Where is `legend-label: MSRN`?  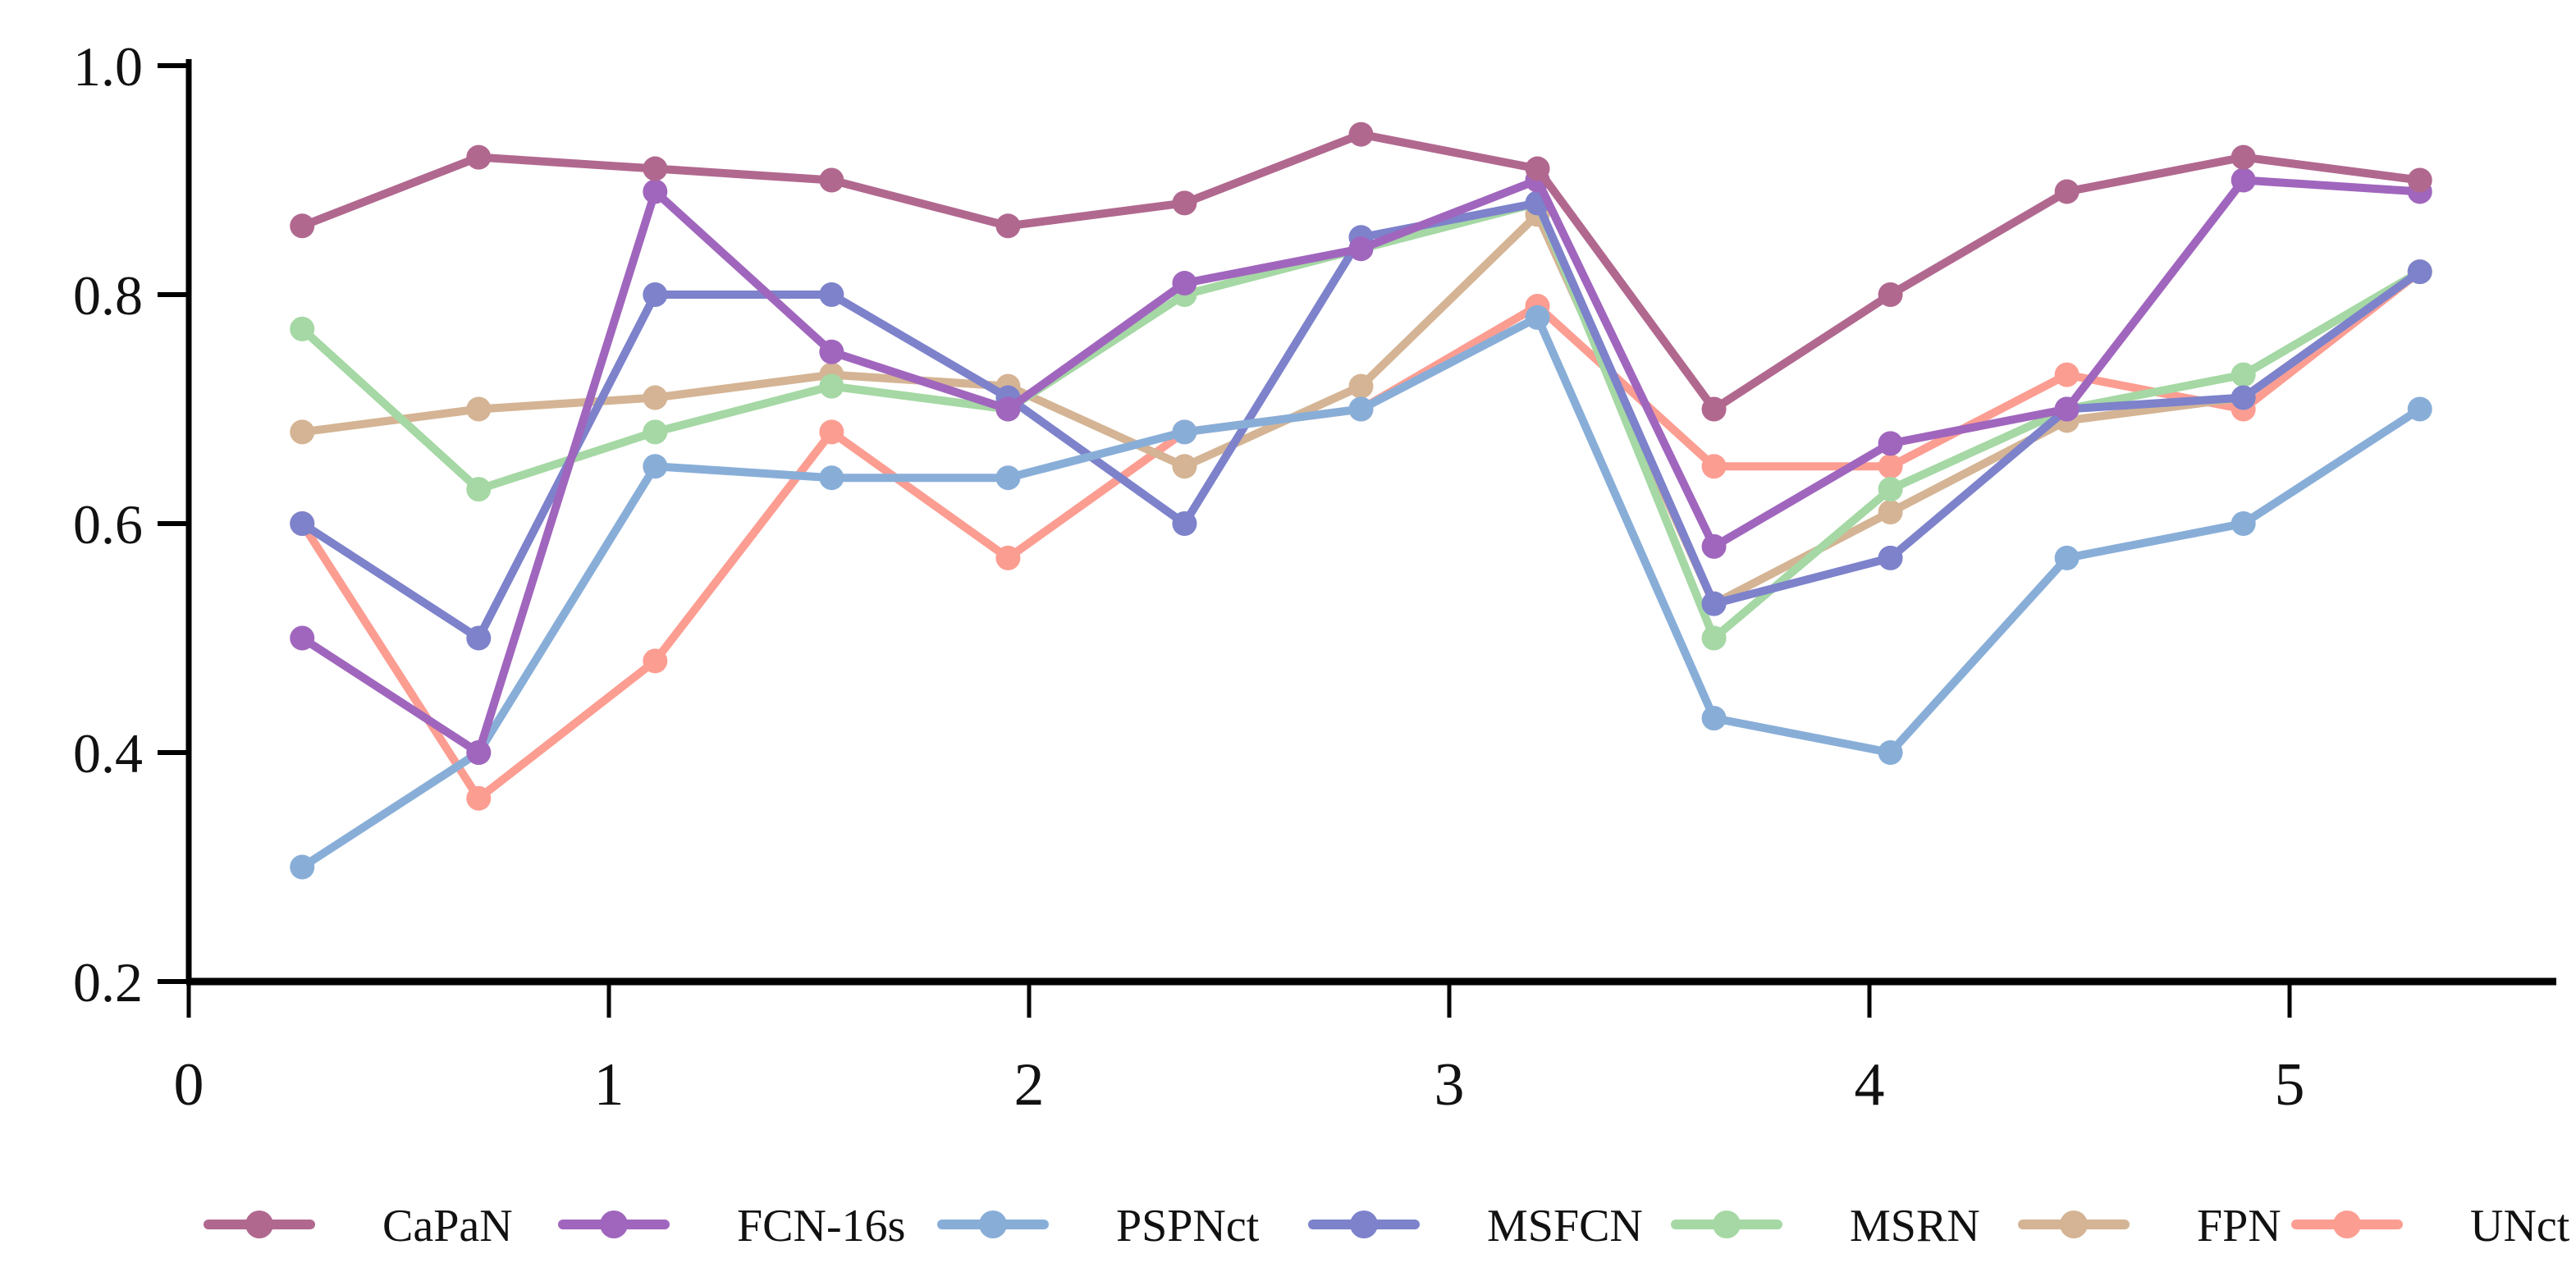 legend-label: MSRN is located at coordinates (1915, 1226).